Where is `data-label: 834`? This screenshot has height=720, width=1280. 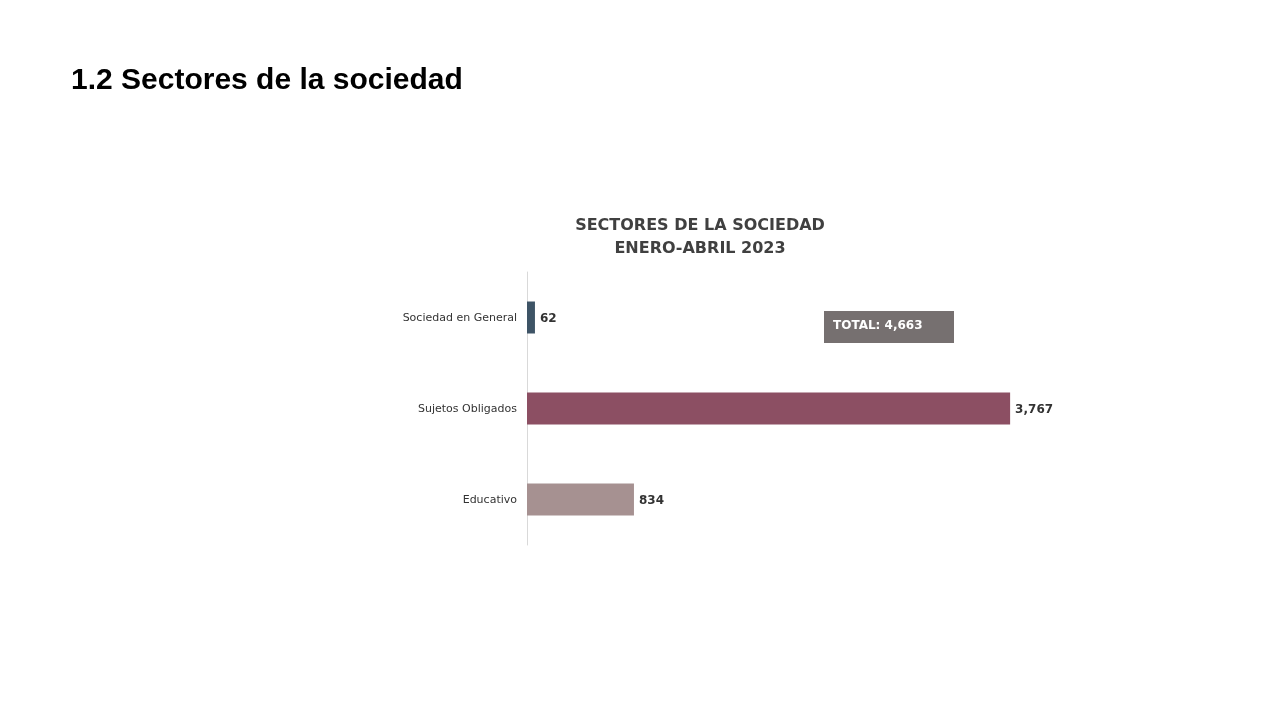 data-label: 834 is located at coordinates (651, 499).